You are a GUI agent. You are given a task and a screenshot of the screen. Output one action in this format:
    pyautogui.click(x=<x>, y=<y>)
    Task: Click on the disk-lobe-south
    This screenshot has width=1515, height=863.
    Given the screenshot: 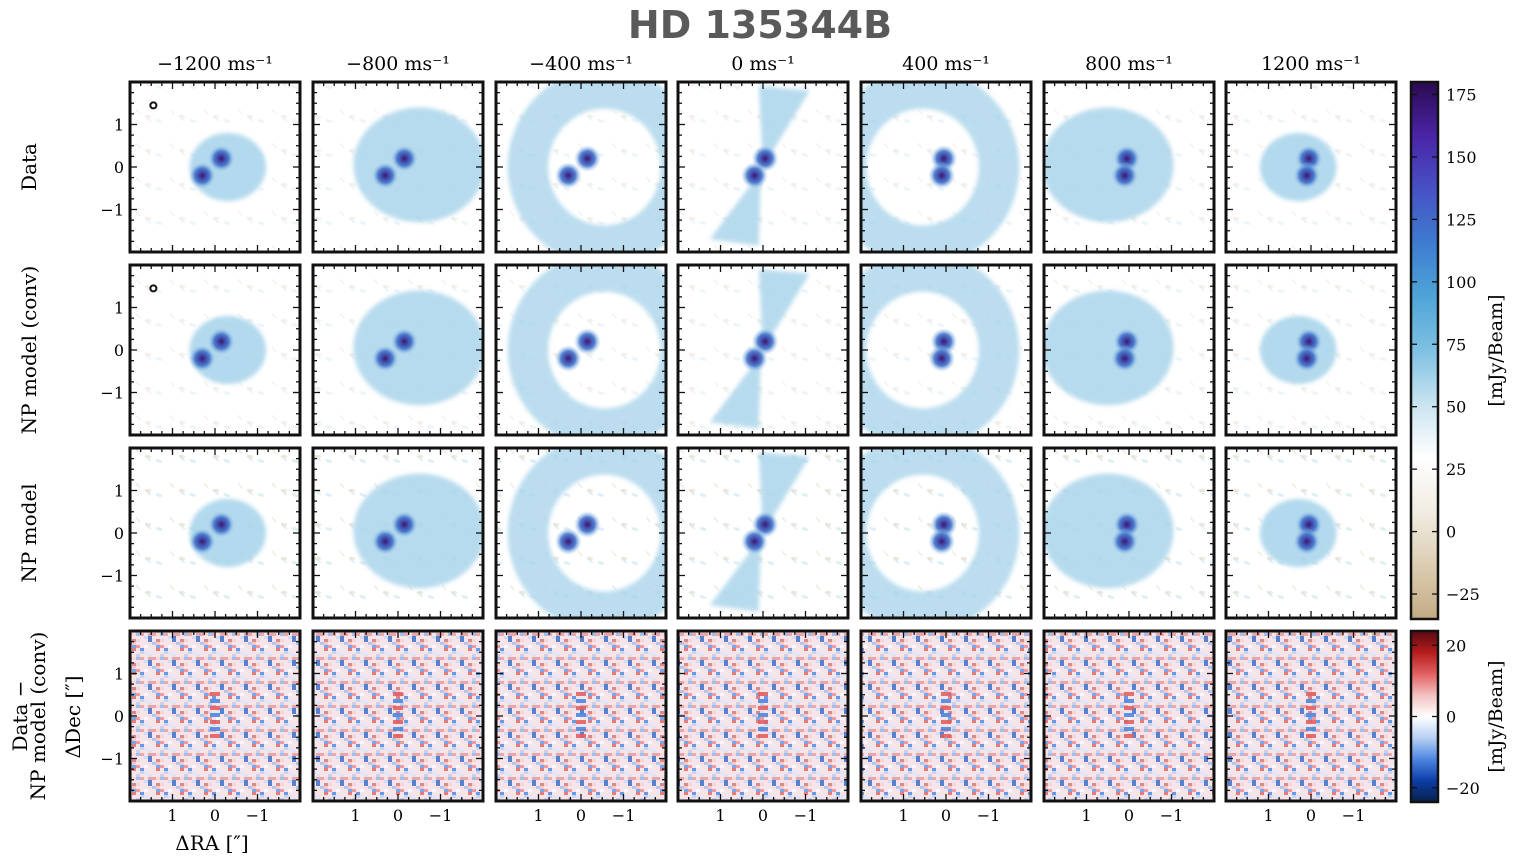 What is the action you would take?
    pyautogui.click(x=735, y=574)
    